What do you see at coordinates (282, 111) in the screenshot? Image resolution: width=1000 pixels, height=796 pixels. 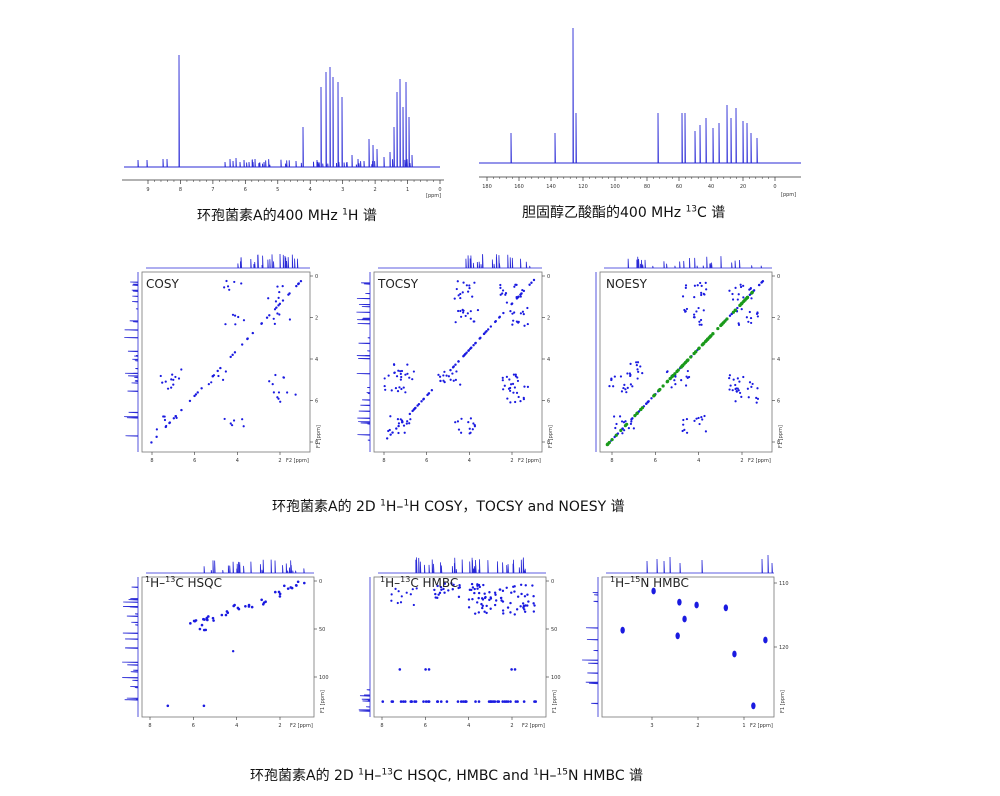 I see `spectrum-trace` at bounding box center [282, 111].